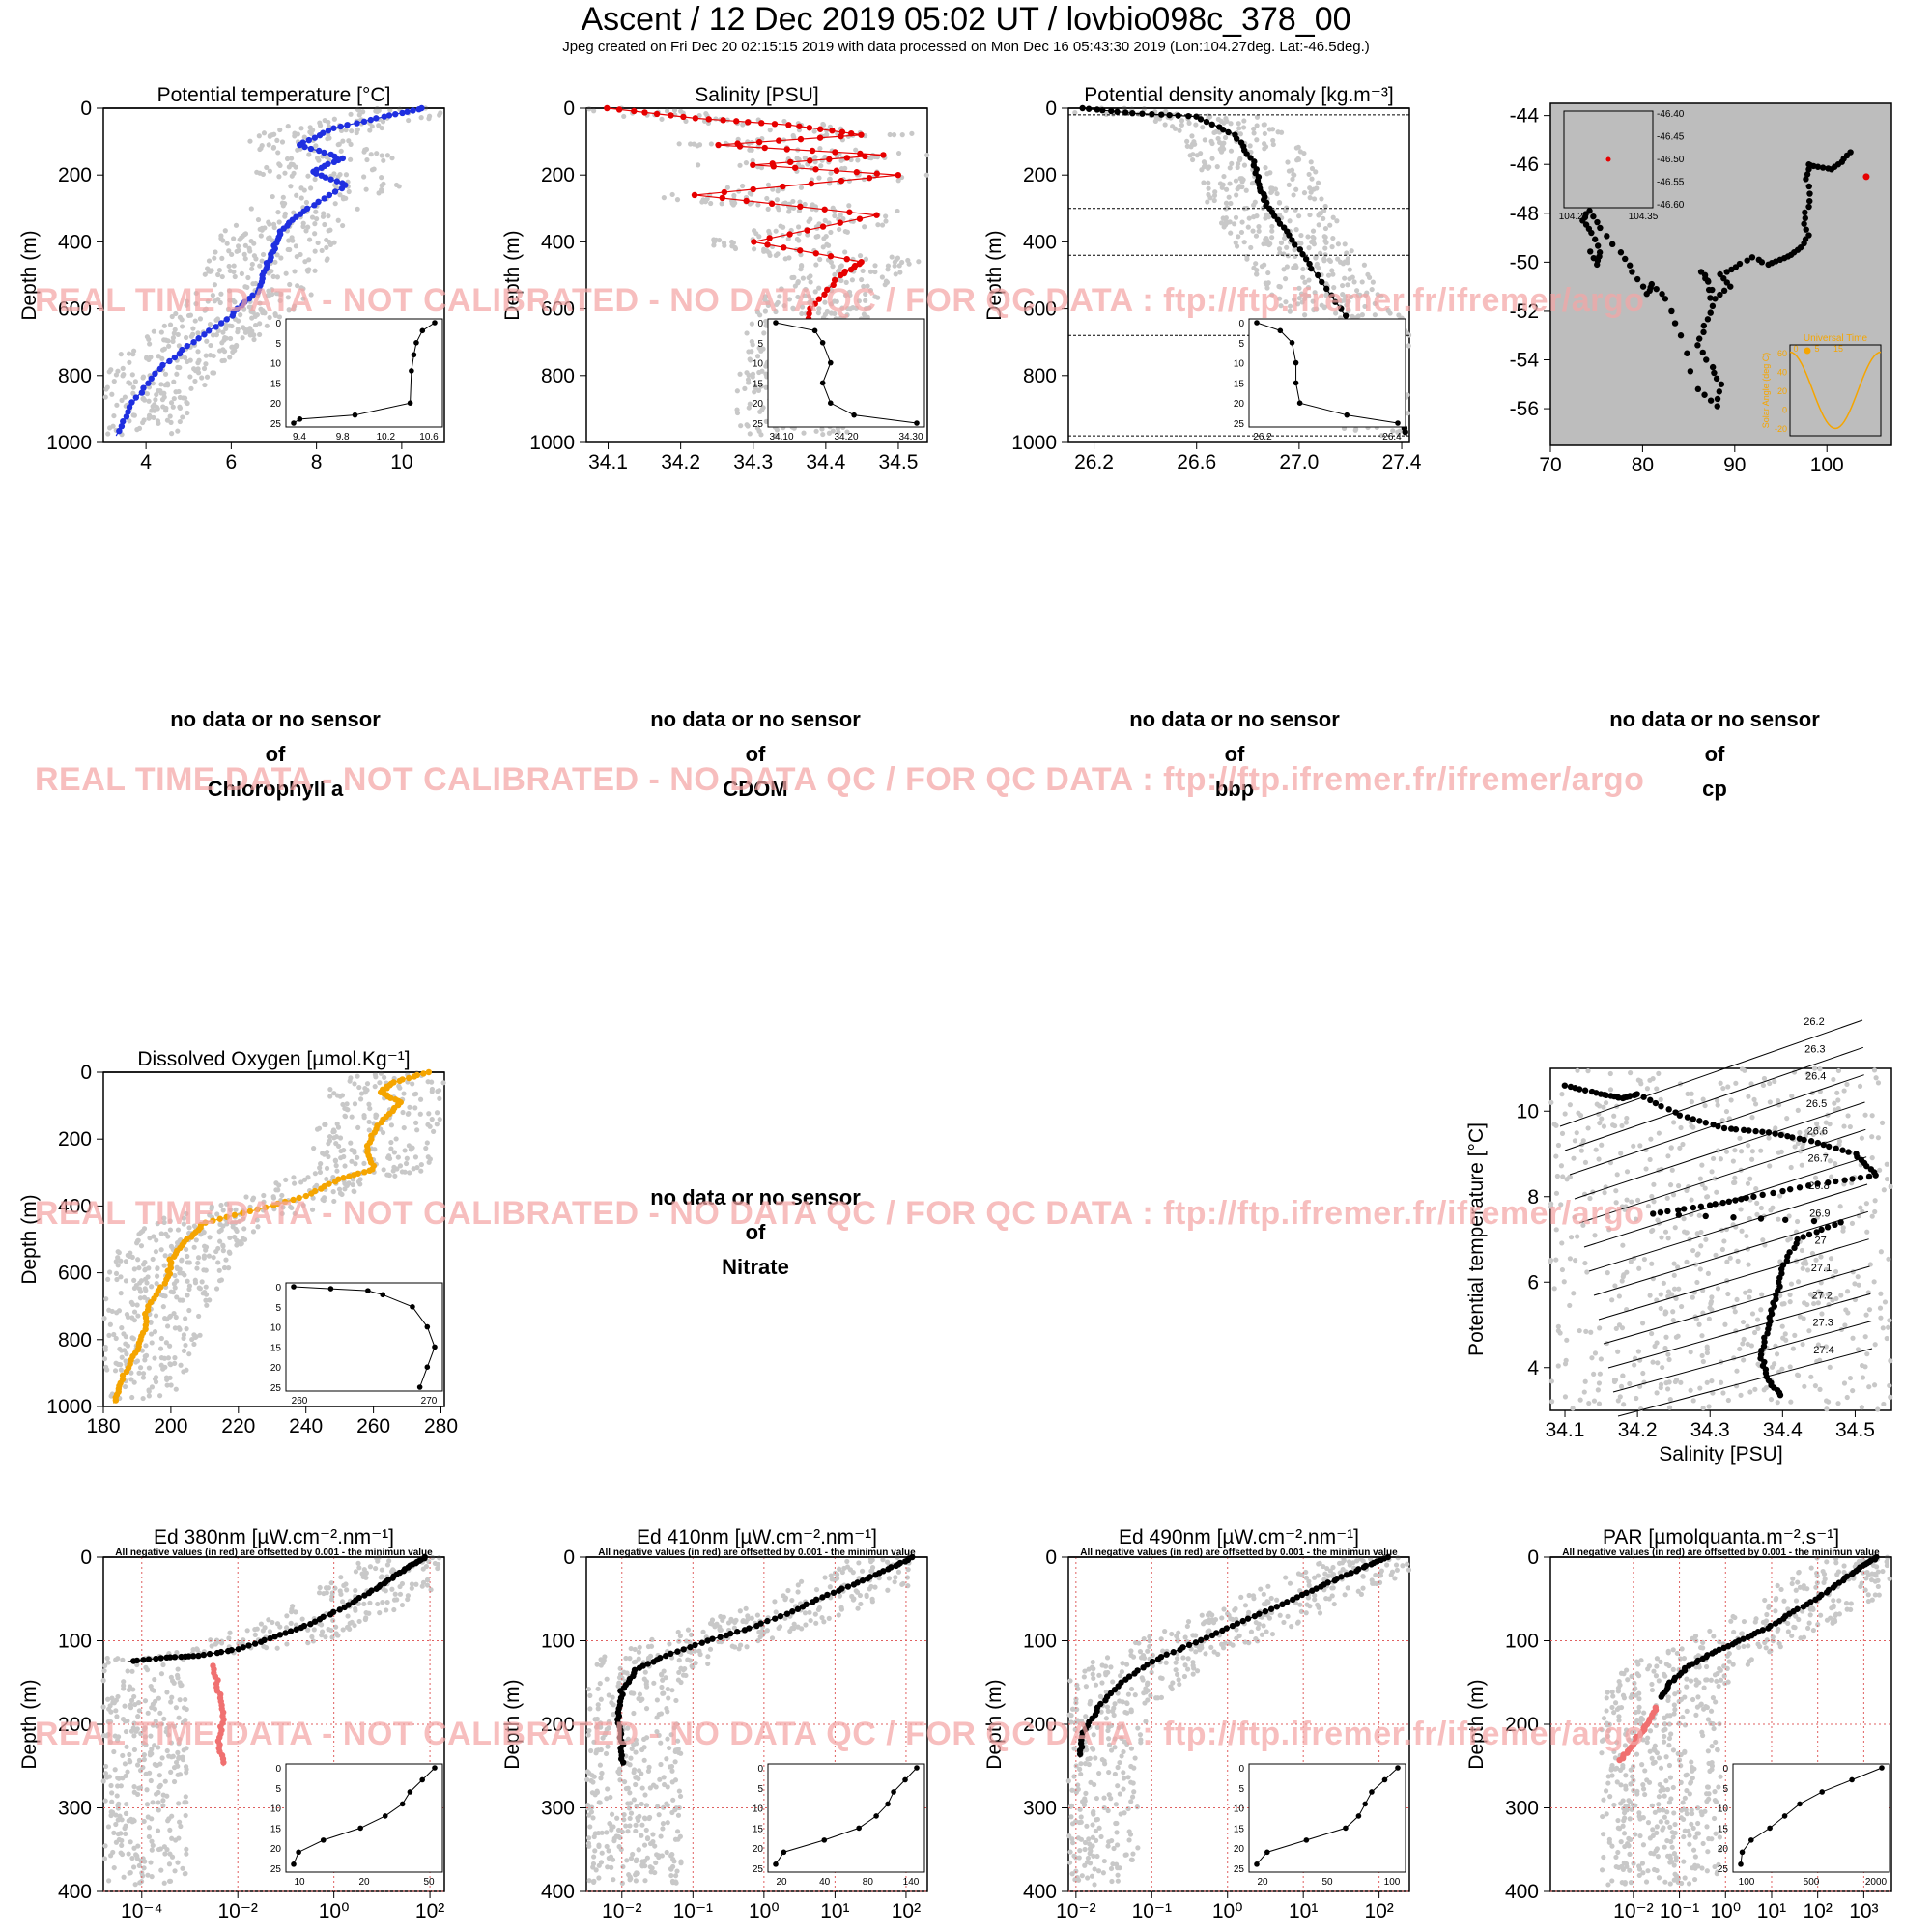 This screenshot has height=1932, width=1932. I want to click on inset-y-tick-label: 20, so click(758, 404).